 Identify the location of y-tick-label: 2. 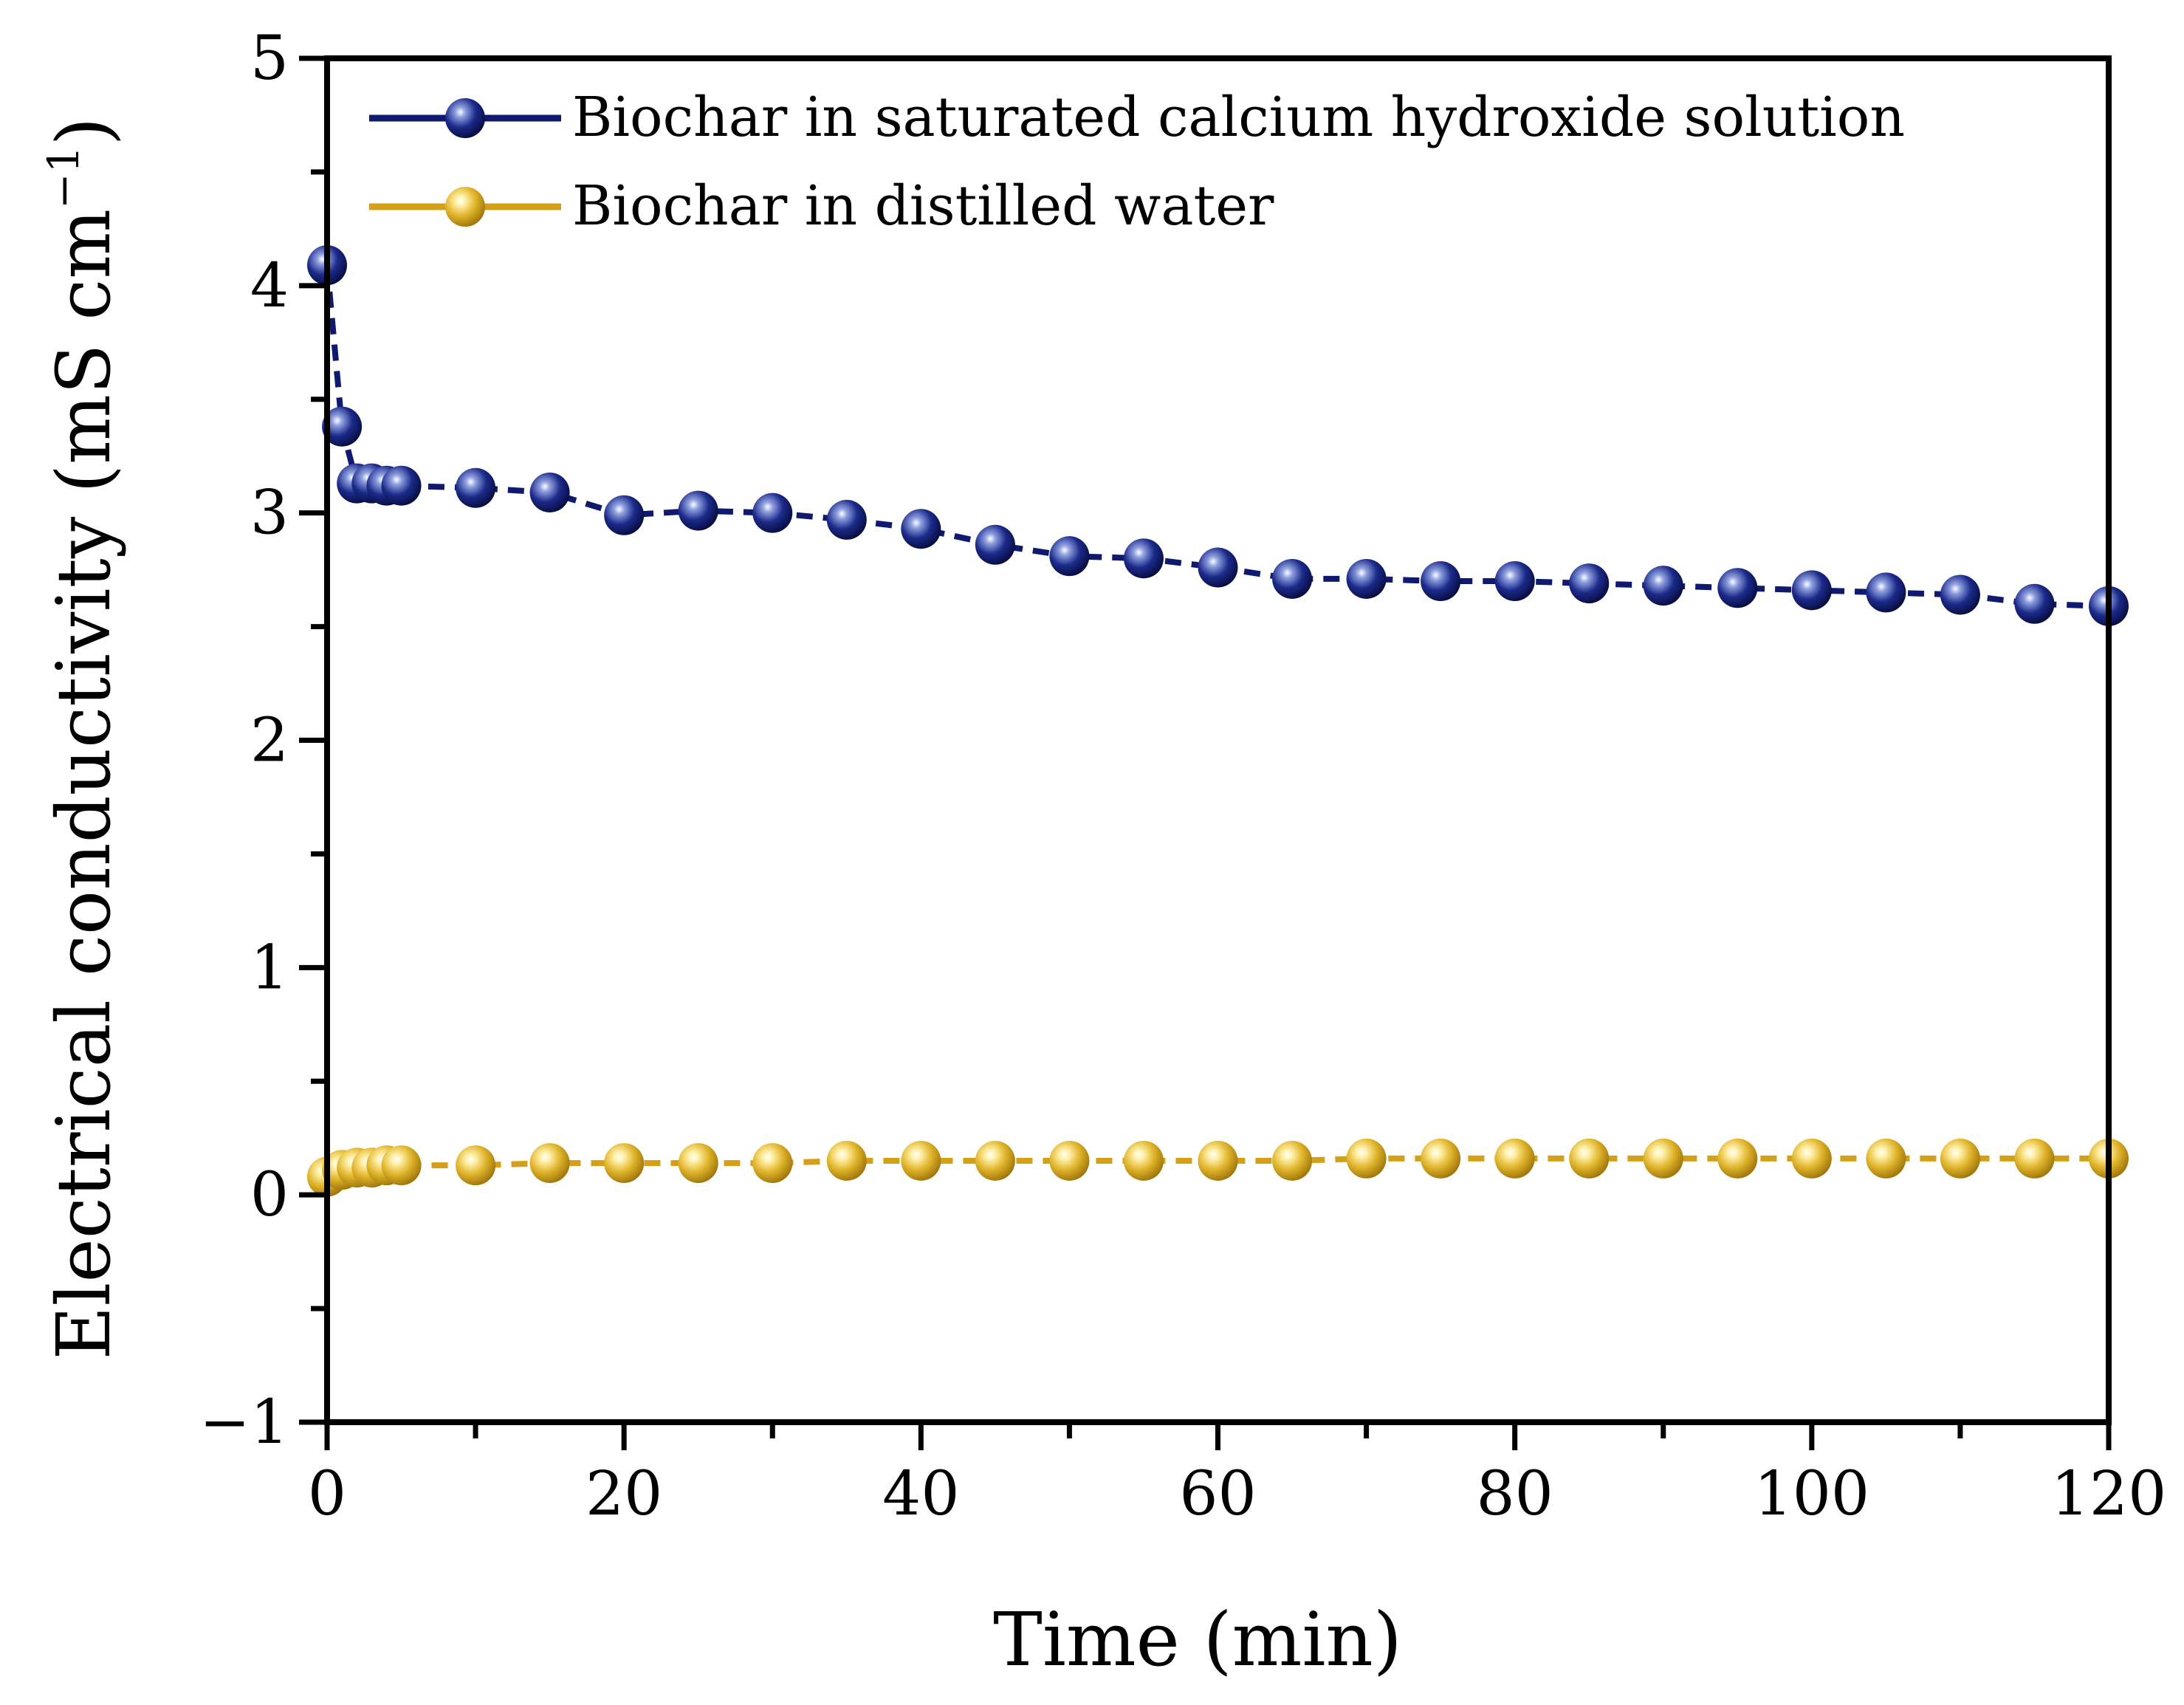
(270, 741).